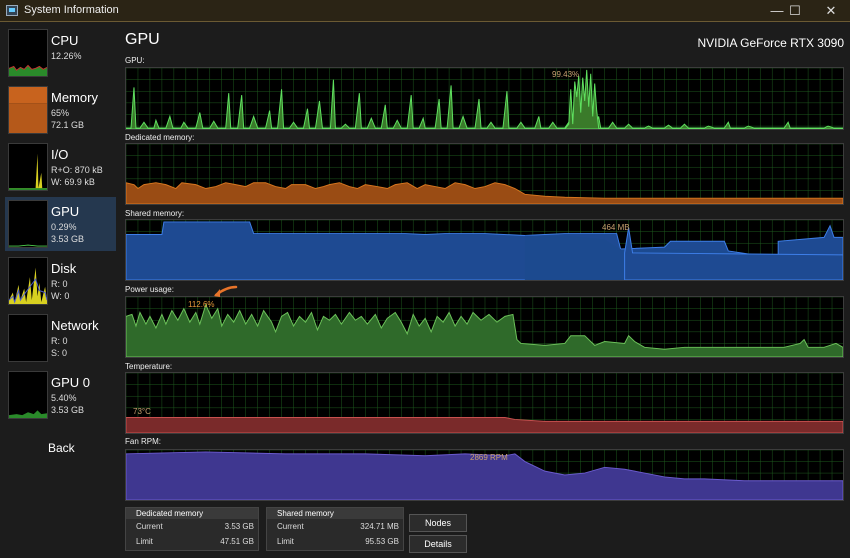 Image resolution: width=850 pixels, height=558 pixels. I want to click on sidebar-item-cpu: CPU 12.26%, so click(60, 53).